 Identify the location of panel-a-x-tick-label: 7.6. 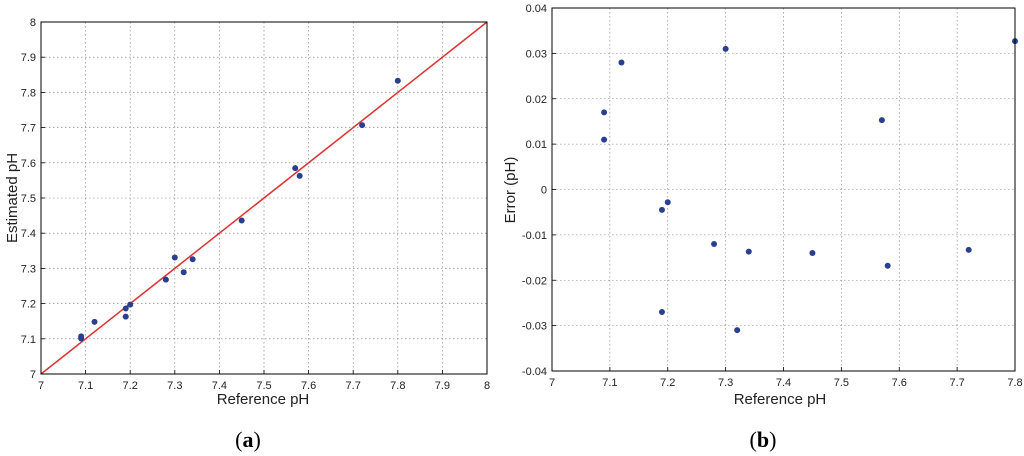
(308, 386).